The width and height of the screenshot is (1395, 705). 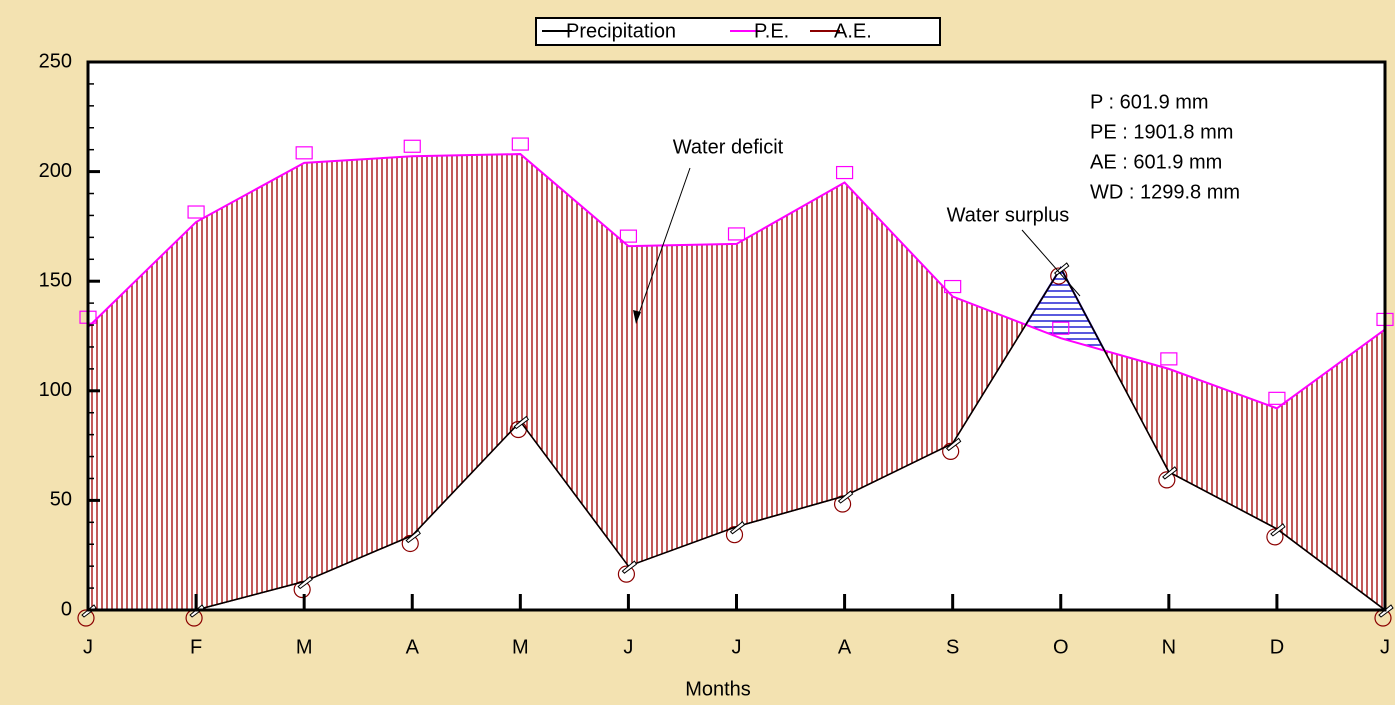 I want to click on legend-item: Precipitation, so click(x=609, y=31).